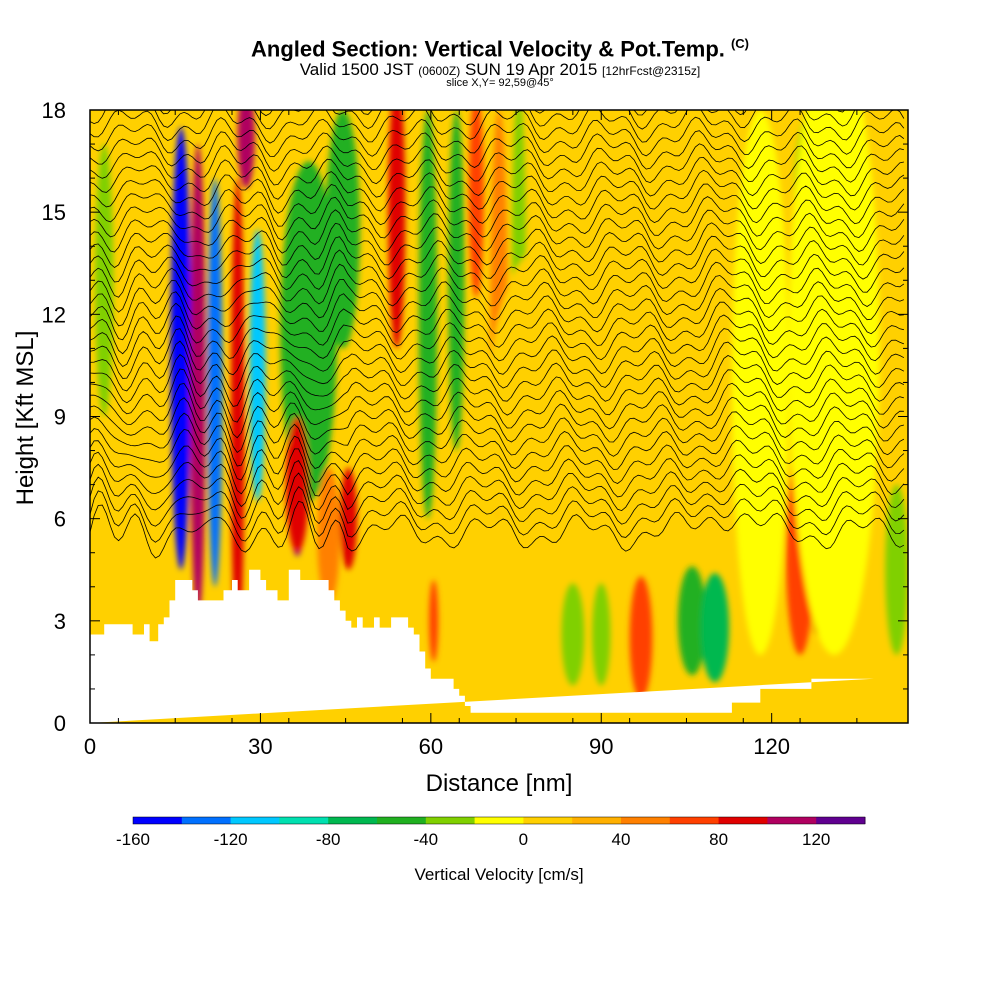 This screenshot has height=1000, width=1000. What do you see at coordinates (482, 646) in the screenshot?
I see `terrain-mask` at bounding box center [482, 646].